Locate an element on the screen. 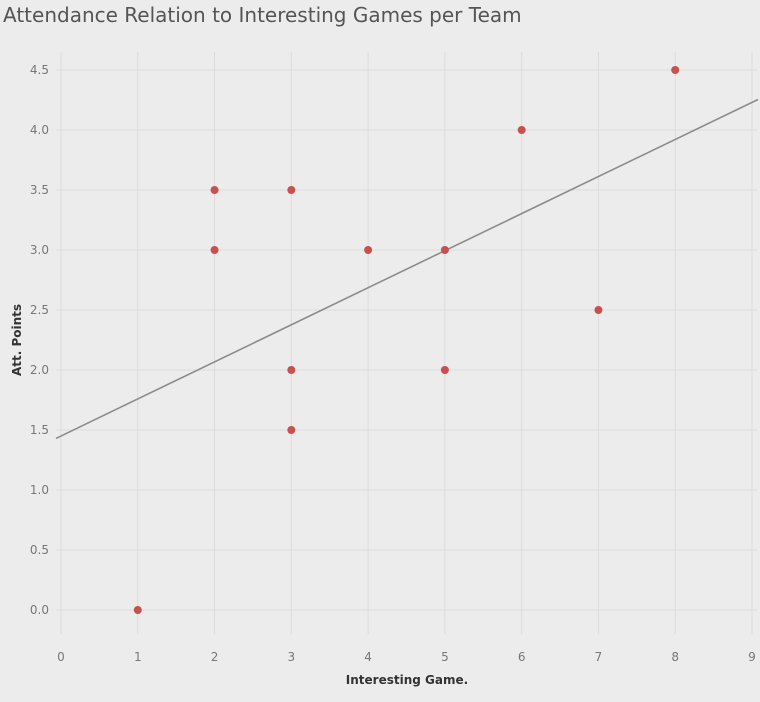 This screenshot has height=702, width=760. x-tick-label: 8 is located at coordinates (675, 657).